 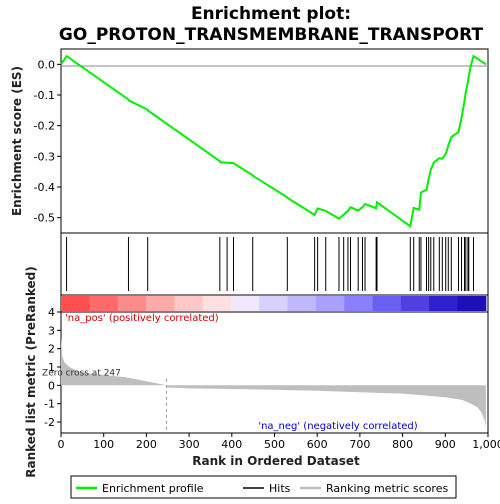 I want to click on ranked-color-bar, so click(x=274, y=303).